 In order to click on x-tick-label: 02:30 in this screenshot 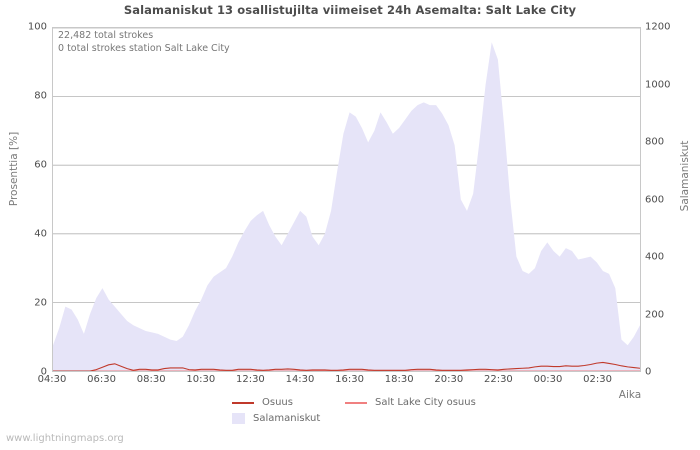, I will do `click(598, 379)`.